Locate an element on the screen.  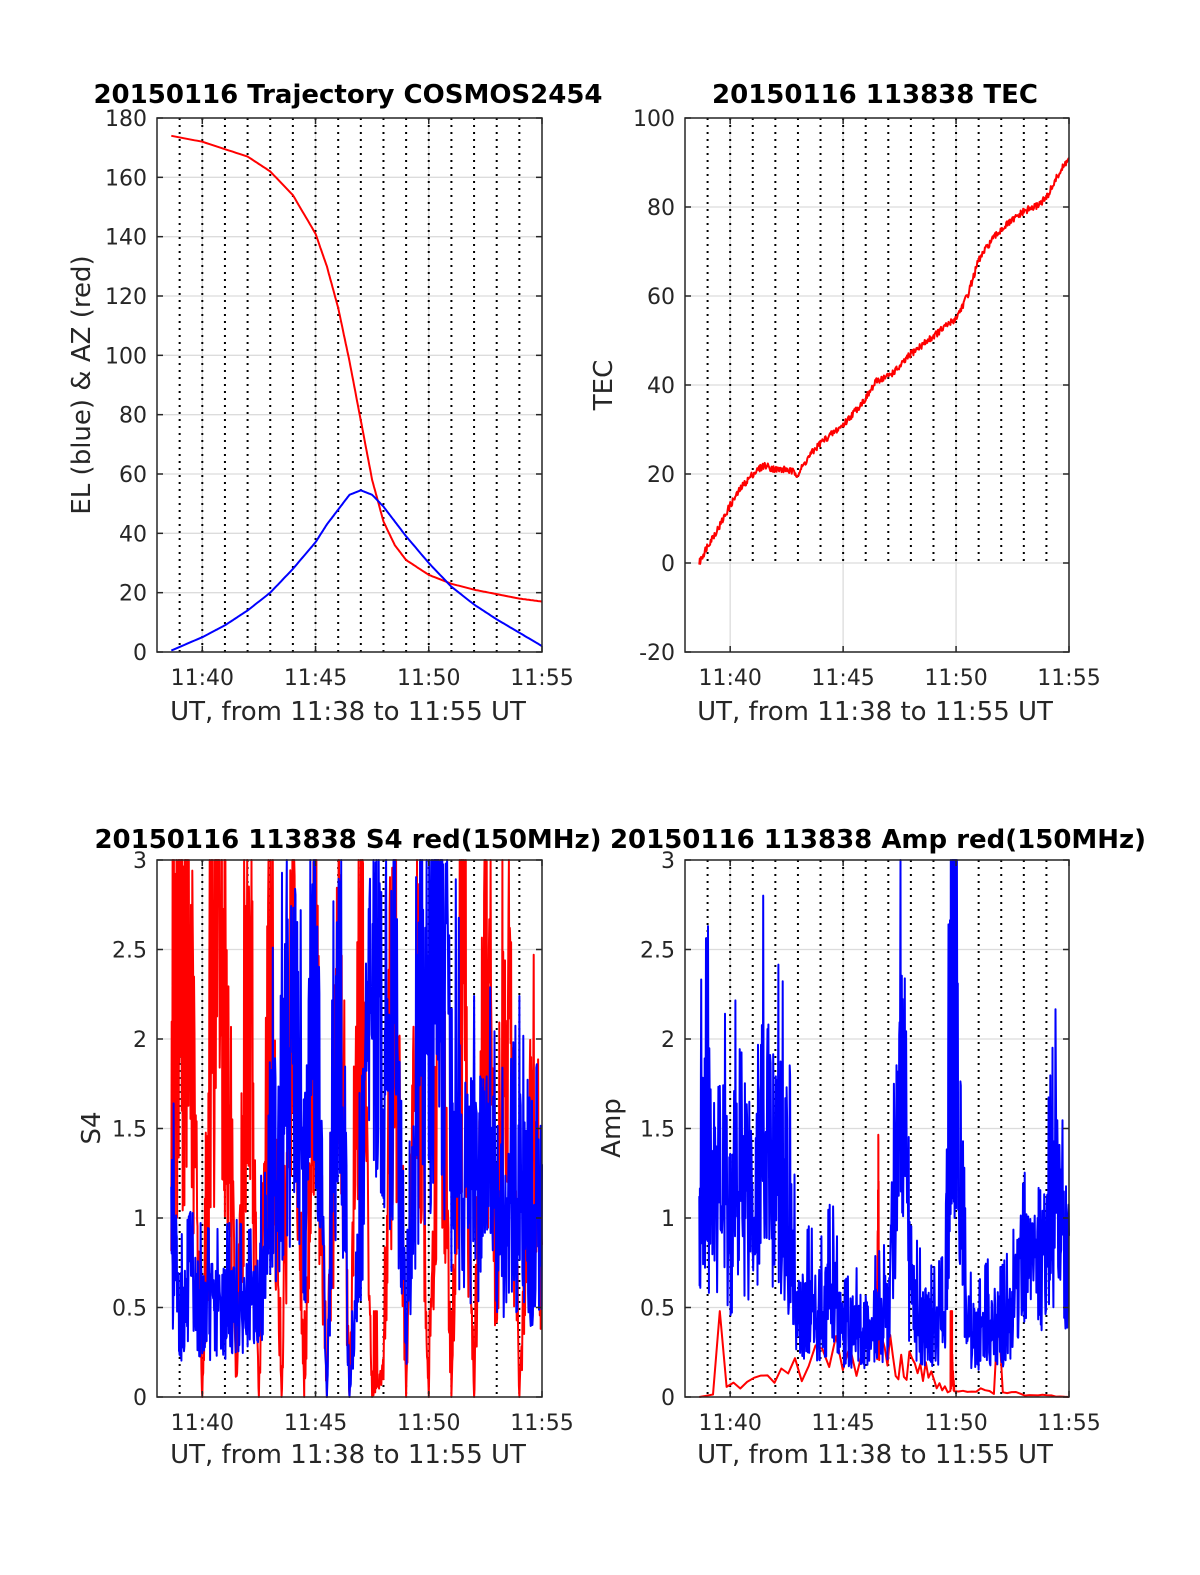
chart-title: 20150116 113838 S4 red(150MHz) is located at coordinates (347, 840).